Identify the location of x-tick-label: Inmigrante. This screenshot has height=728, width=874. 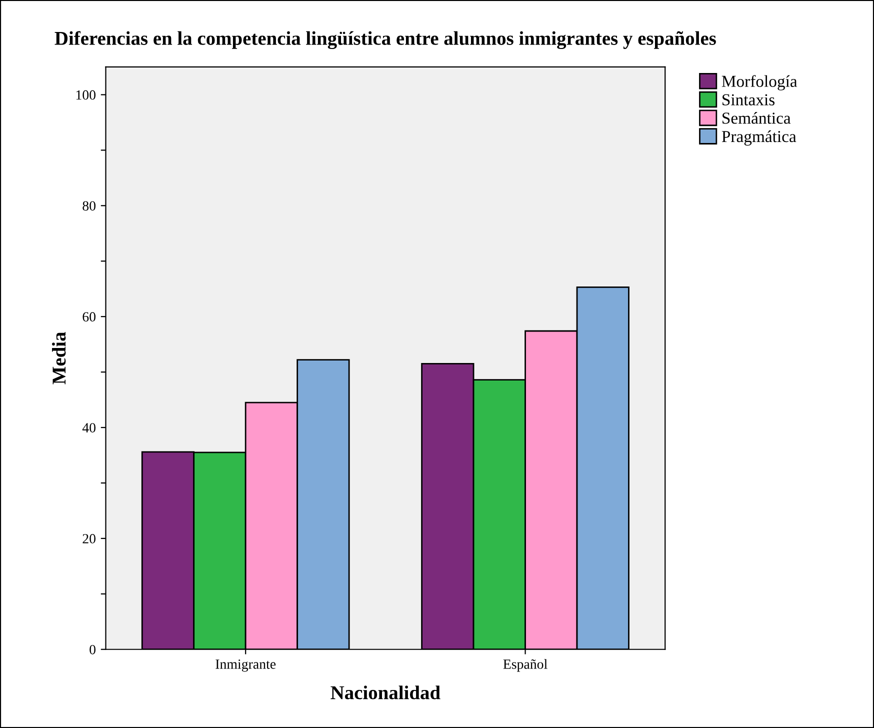
(246, 666).